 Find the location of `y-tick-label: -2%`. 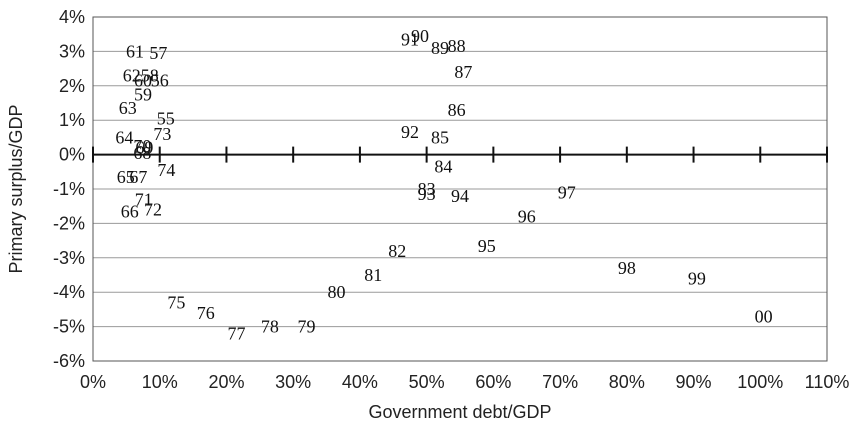

y-tick-label: -2% is located at coordinates (69, 223).